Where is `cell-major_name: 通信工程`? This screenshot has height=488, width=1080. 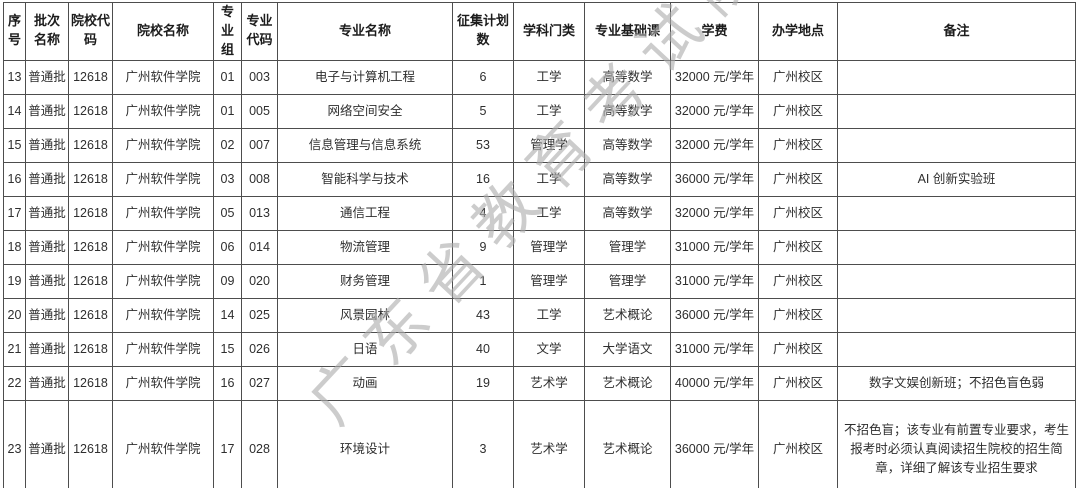 cell-major_name: 通信工程 is located at coordinates (365, 213).